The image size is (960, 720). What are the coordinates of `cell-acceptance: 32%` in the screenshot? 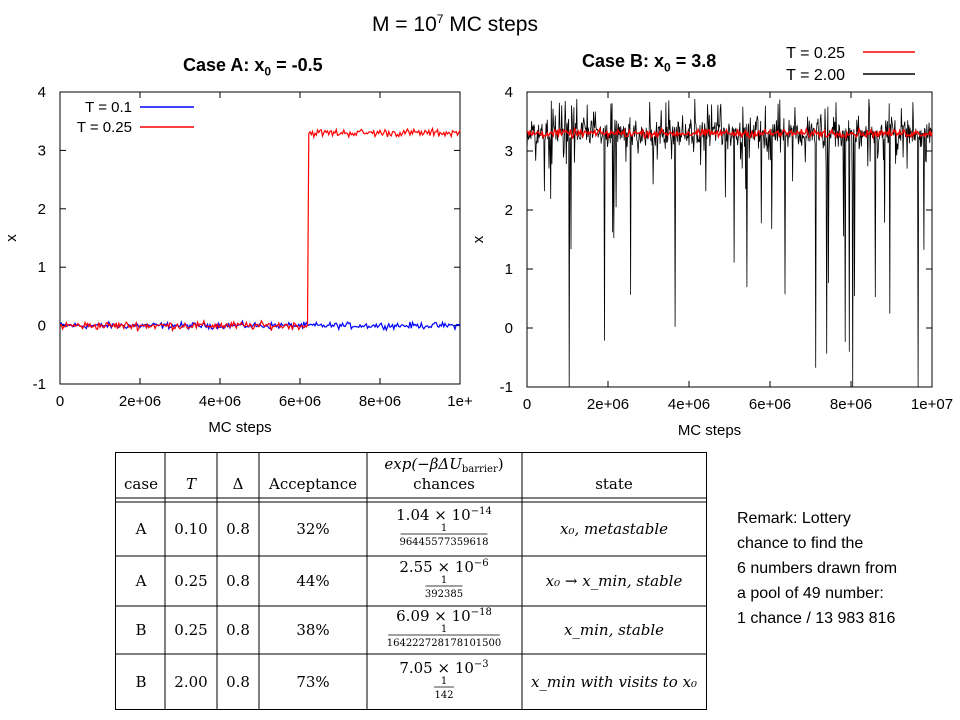 It's located at (312, 529).